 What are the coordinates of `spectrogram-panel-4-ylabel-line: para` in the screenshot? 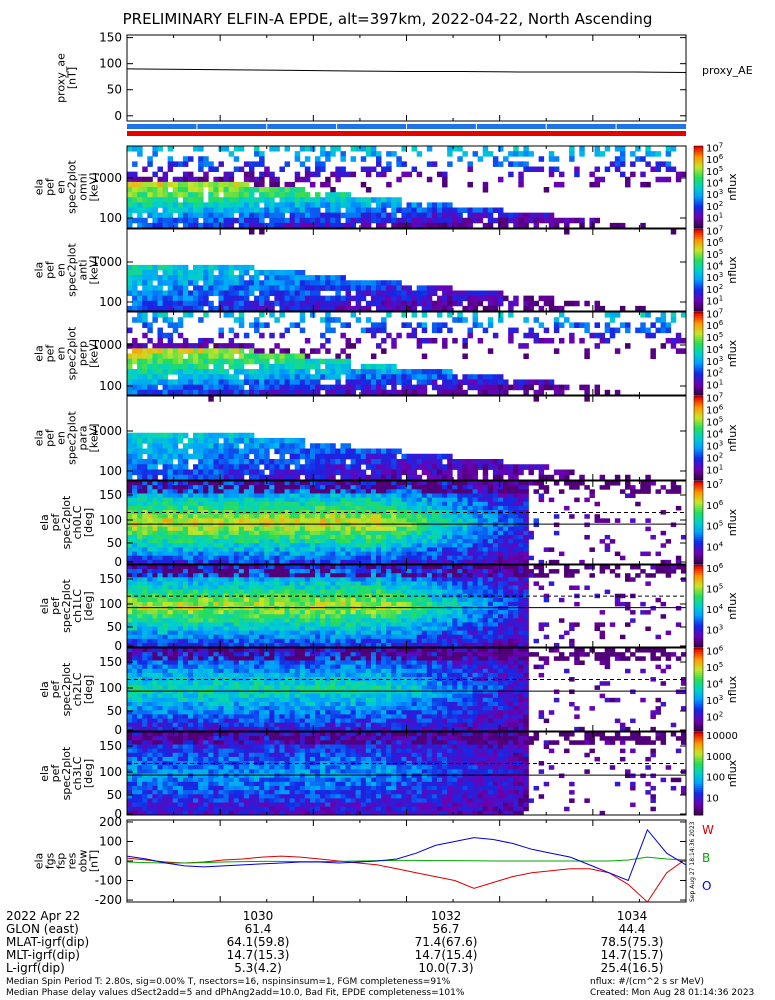 It's located at (83, 438).